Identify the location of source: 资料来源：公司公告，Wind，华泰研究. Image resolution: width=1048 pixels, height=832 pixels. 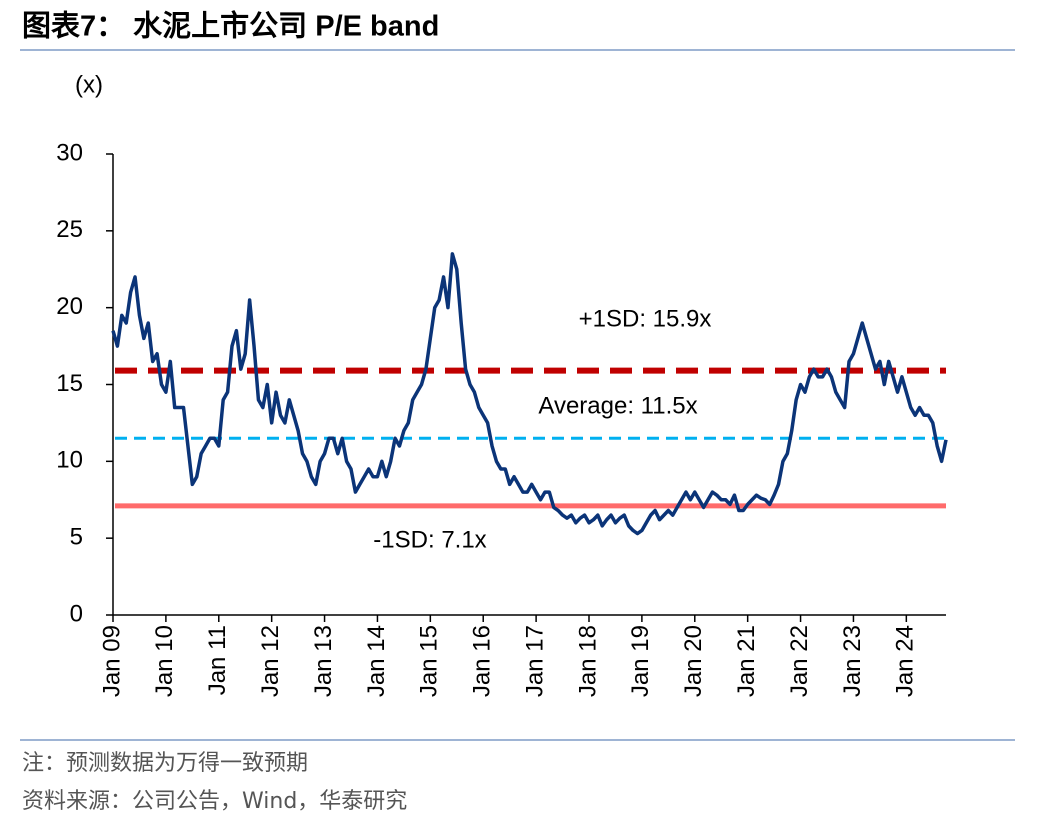
(214, 801).